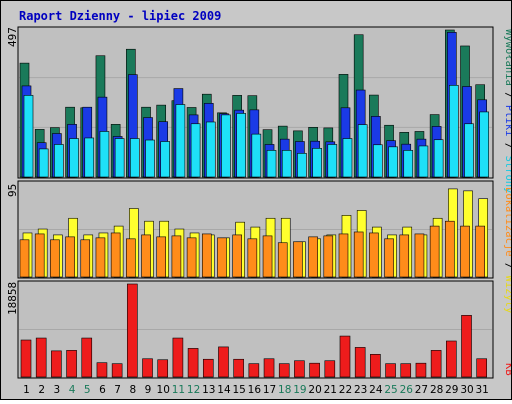  What do you see at coordinates (436, 390) in the screenshot?
I see `day-label: 28` at bounding box center [436, 390].